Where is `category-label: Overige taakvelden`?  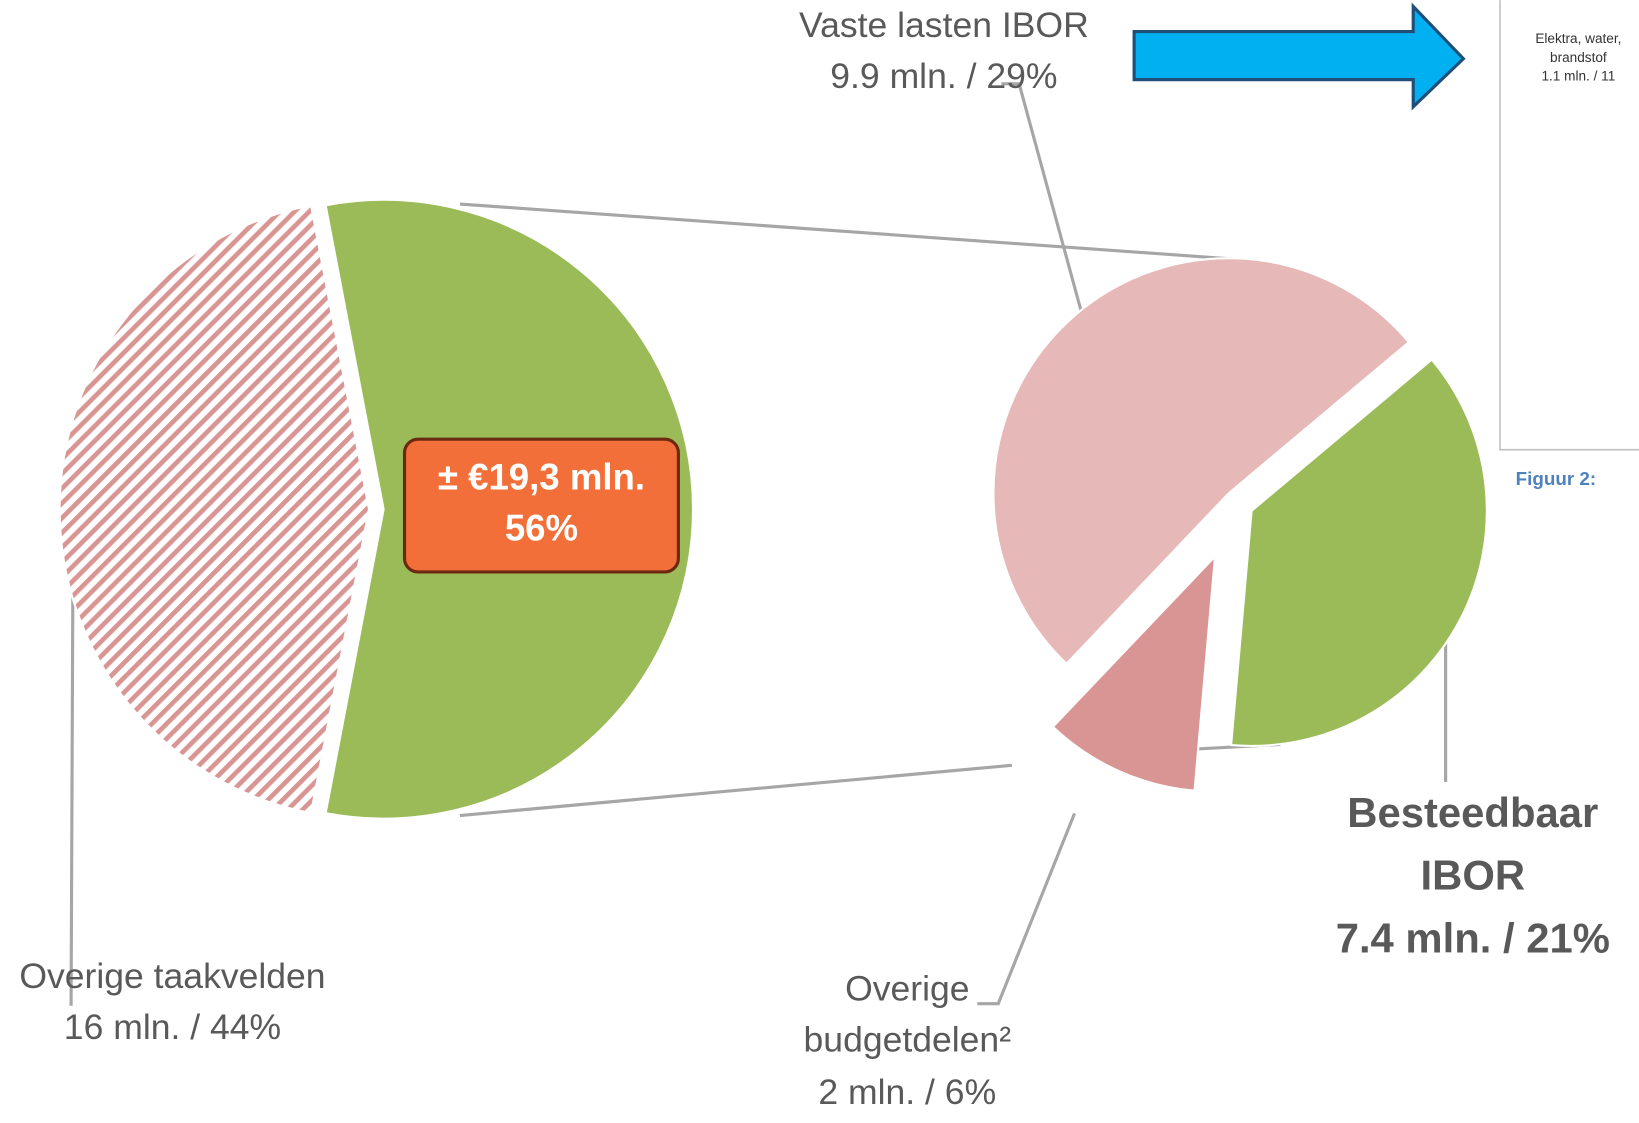
category-label: Overige taakvelden is located at coordinates (172, 976).